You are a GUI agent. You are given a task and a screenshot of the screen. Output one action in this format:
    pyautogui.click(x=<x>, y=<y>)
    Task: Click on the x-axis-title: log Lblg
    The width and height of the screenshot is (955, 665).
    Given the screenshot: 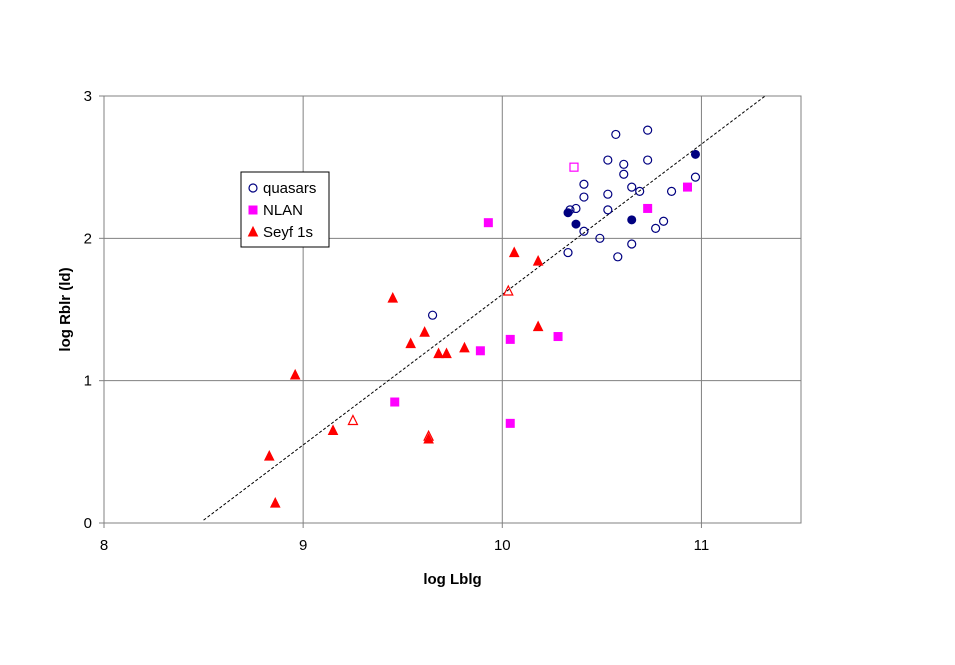 What is the action you would take?
    pyautogui.click(x=452, y=579)
    